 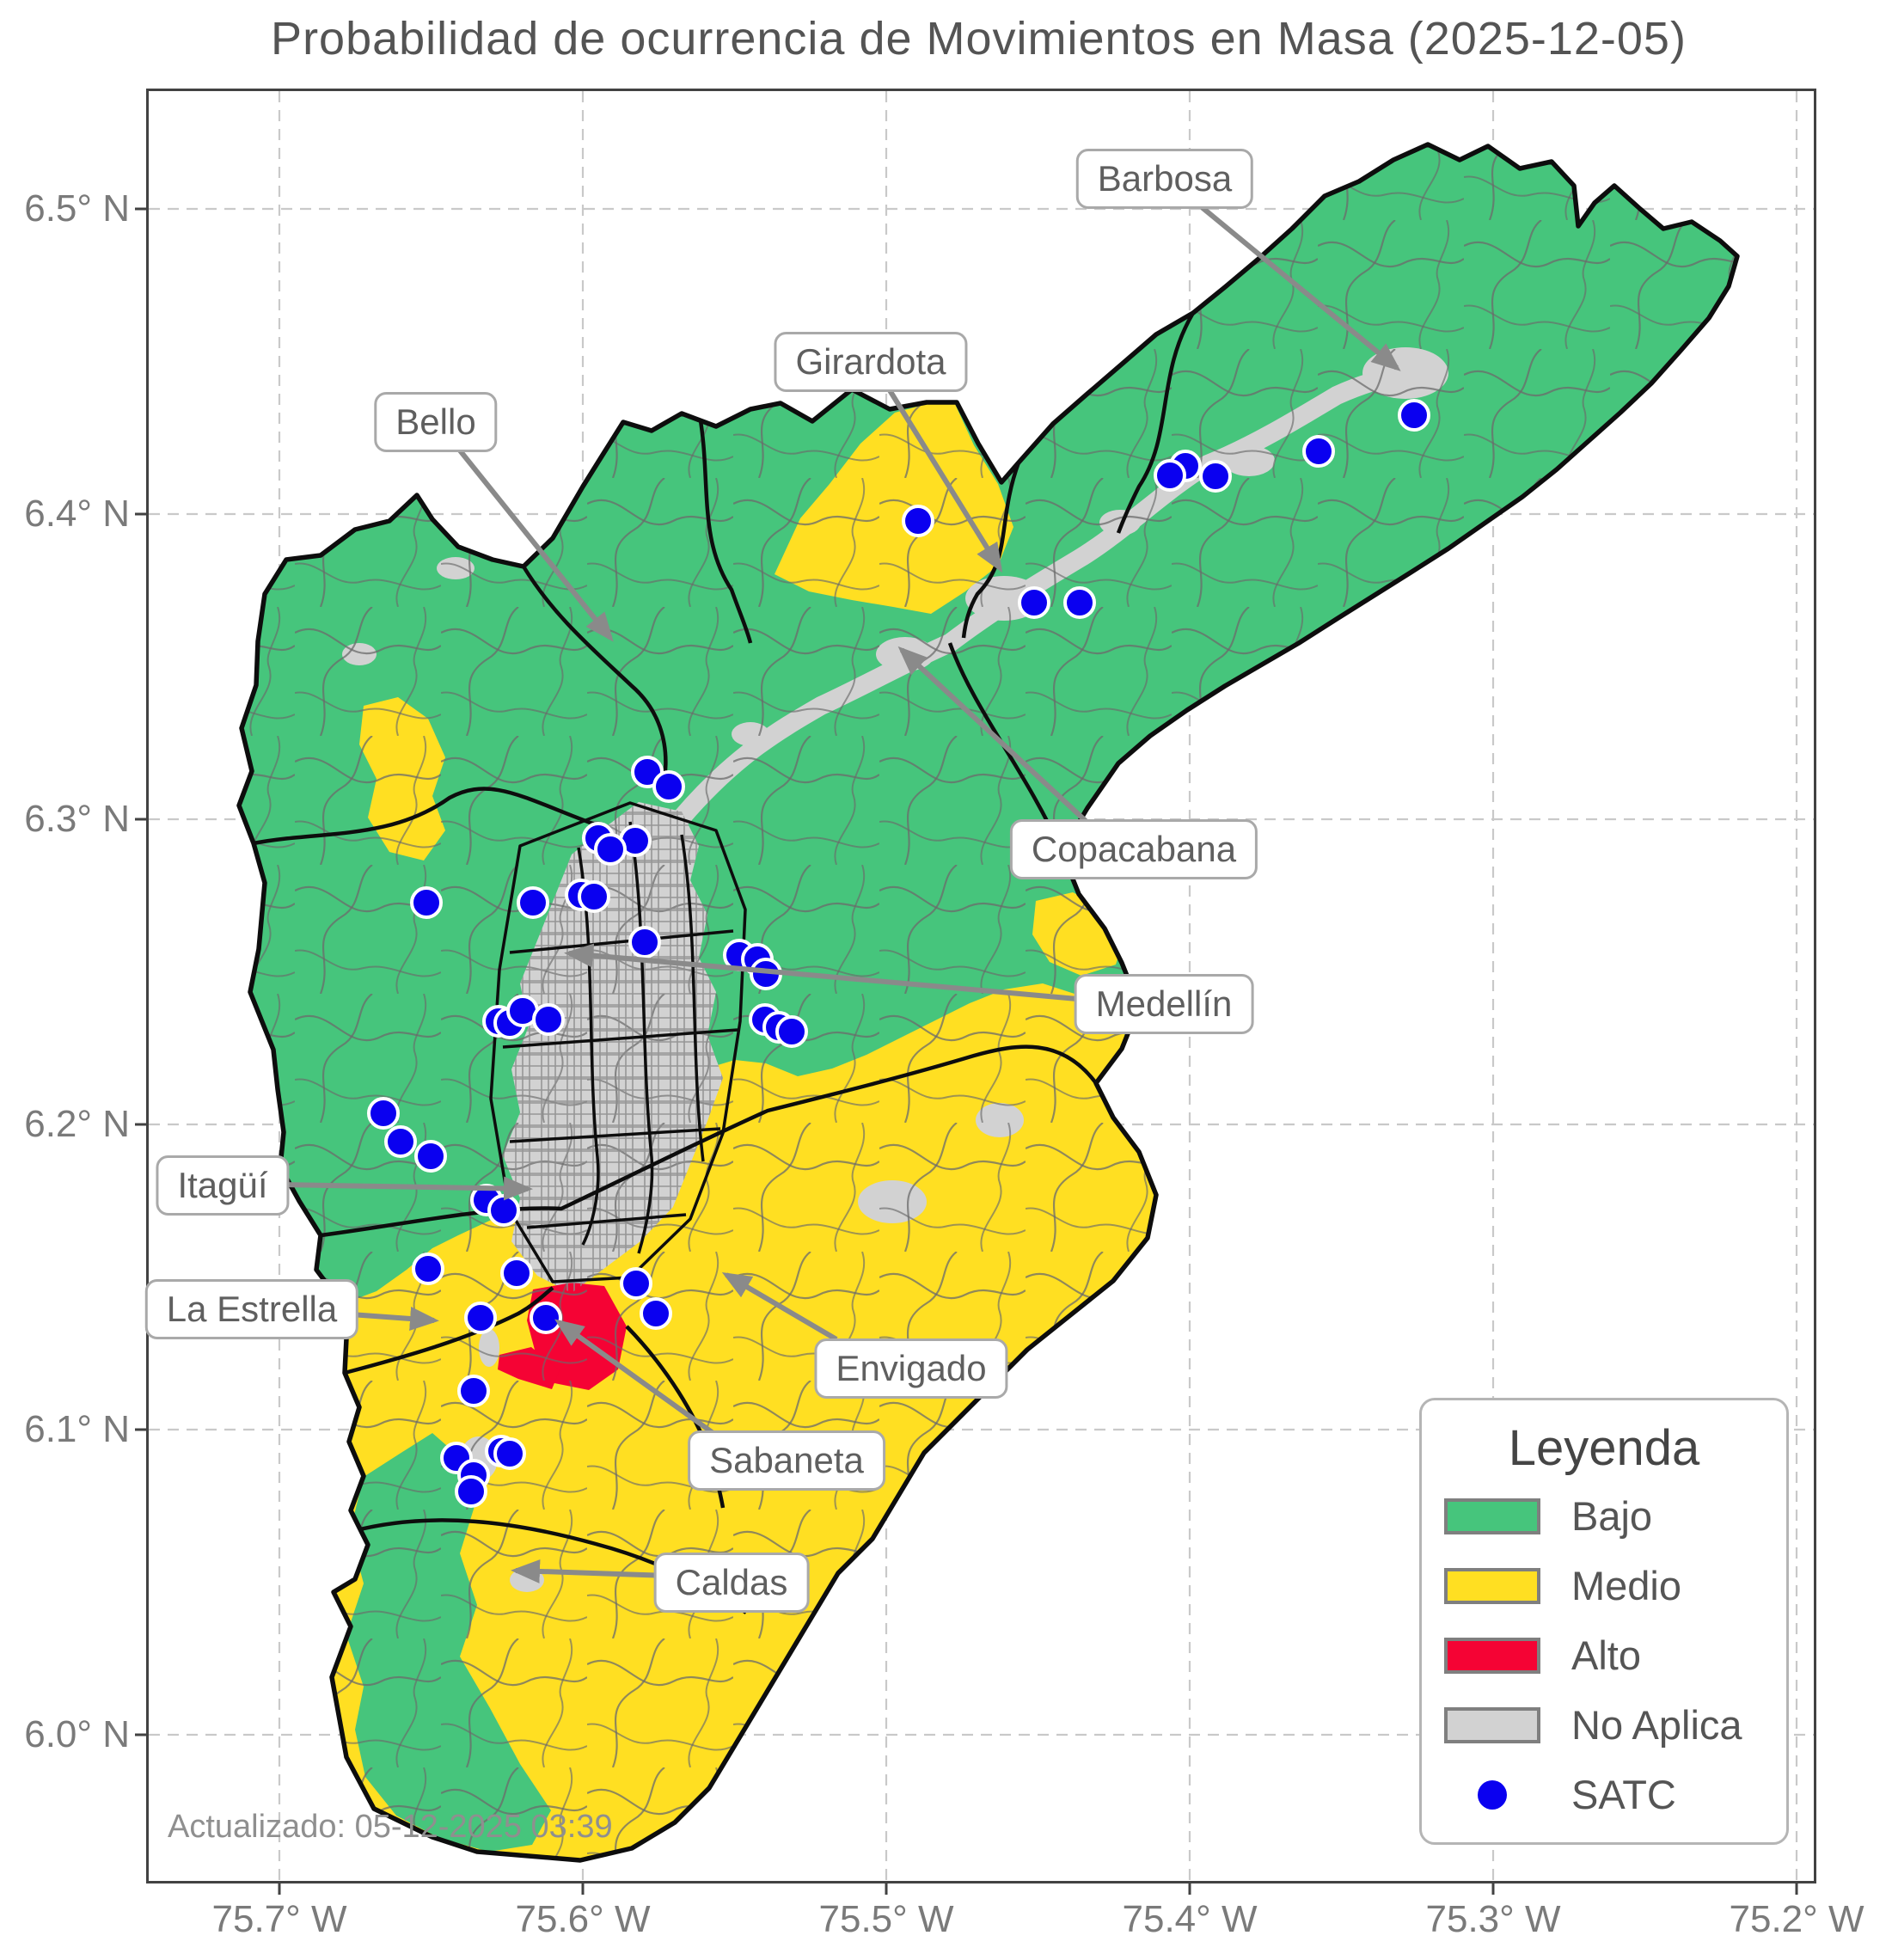 I want to click on x-tick-label: 75.3° W, so click(x=1493, y=1919).